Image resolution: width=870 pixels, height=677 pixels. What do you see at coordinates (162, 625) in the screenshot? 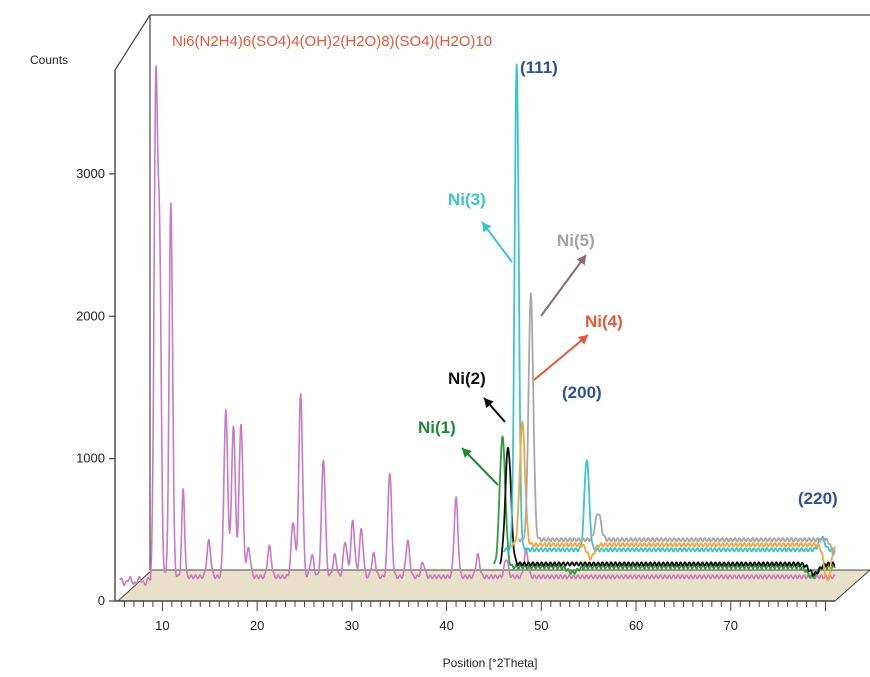
I see `x-tick-label: 10` at bounding box center [162, 625].